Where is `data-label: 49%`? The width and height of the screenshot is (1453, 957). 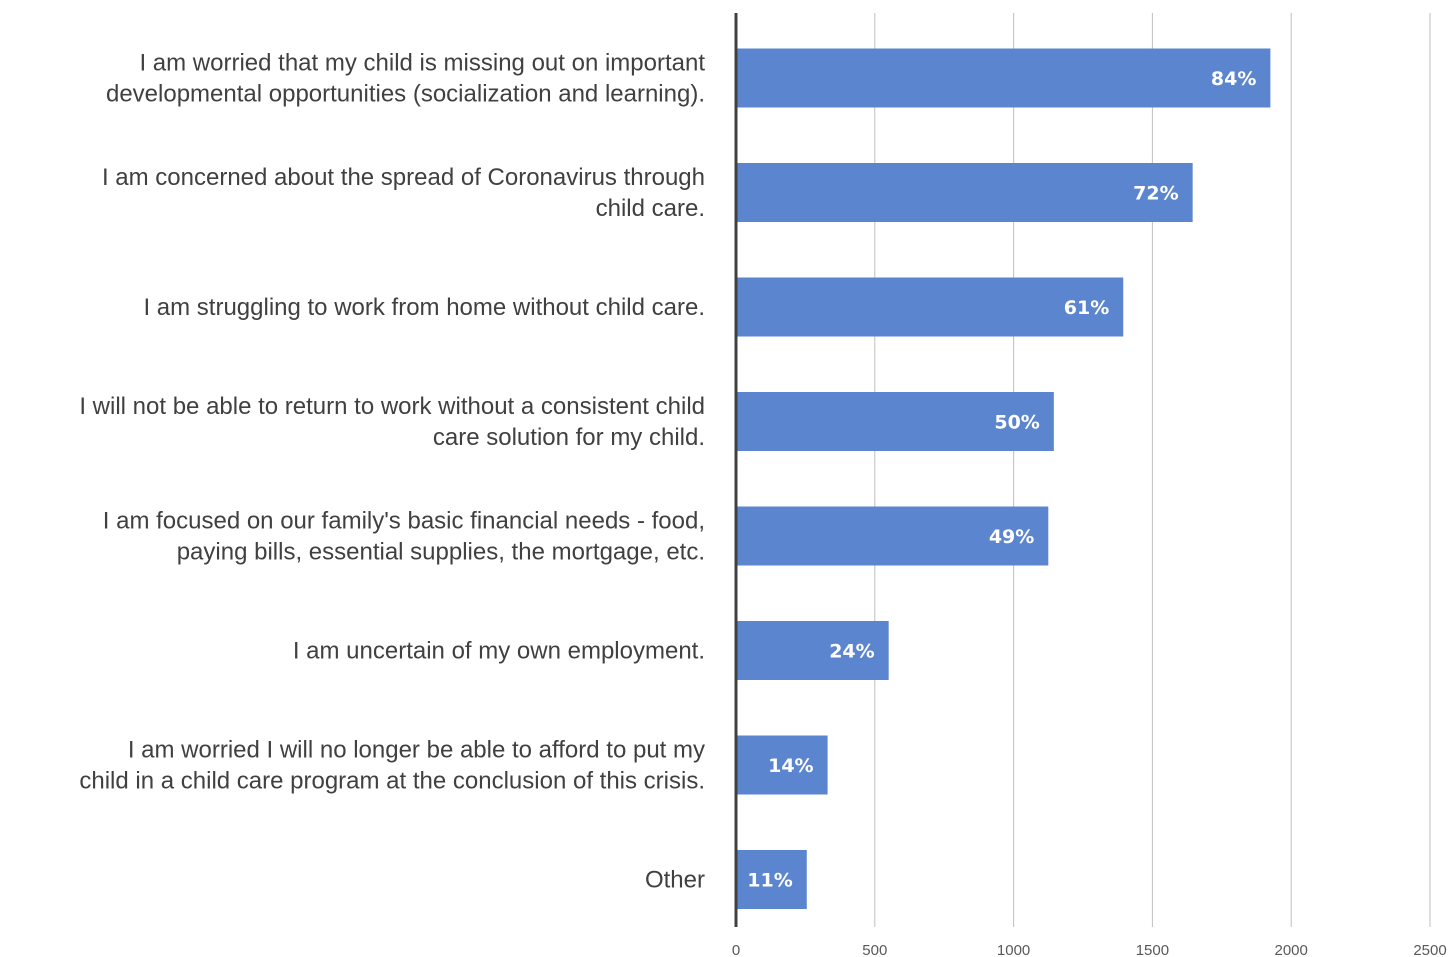
data-label: 49% is located at coordinates (1011, 537).